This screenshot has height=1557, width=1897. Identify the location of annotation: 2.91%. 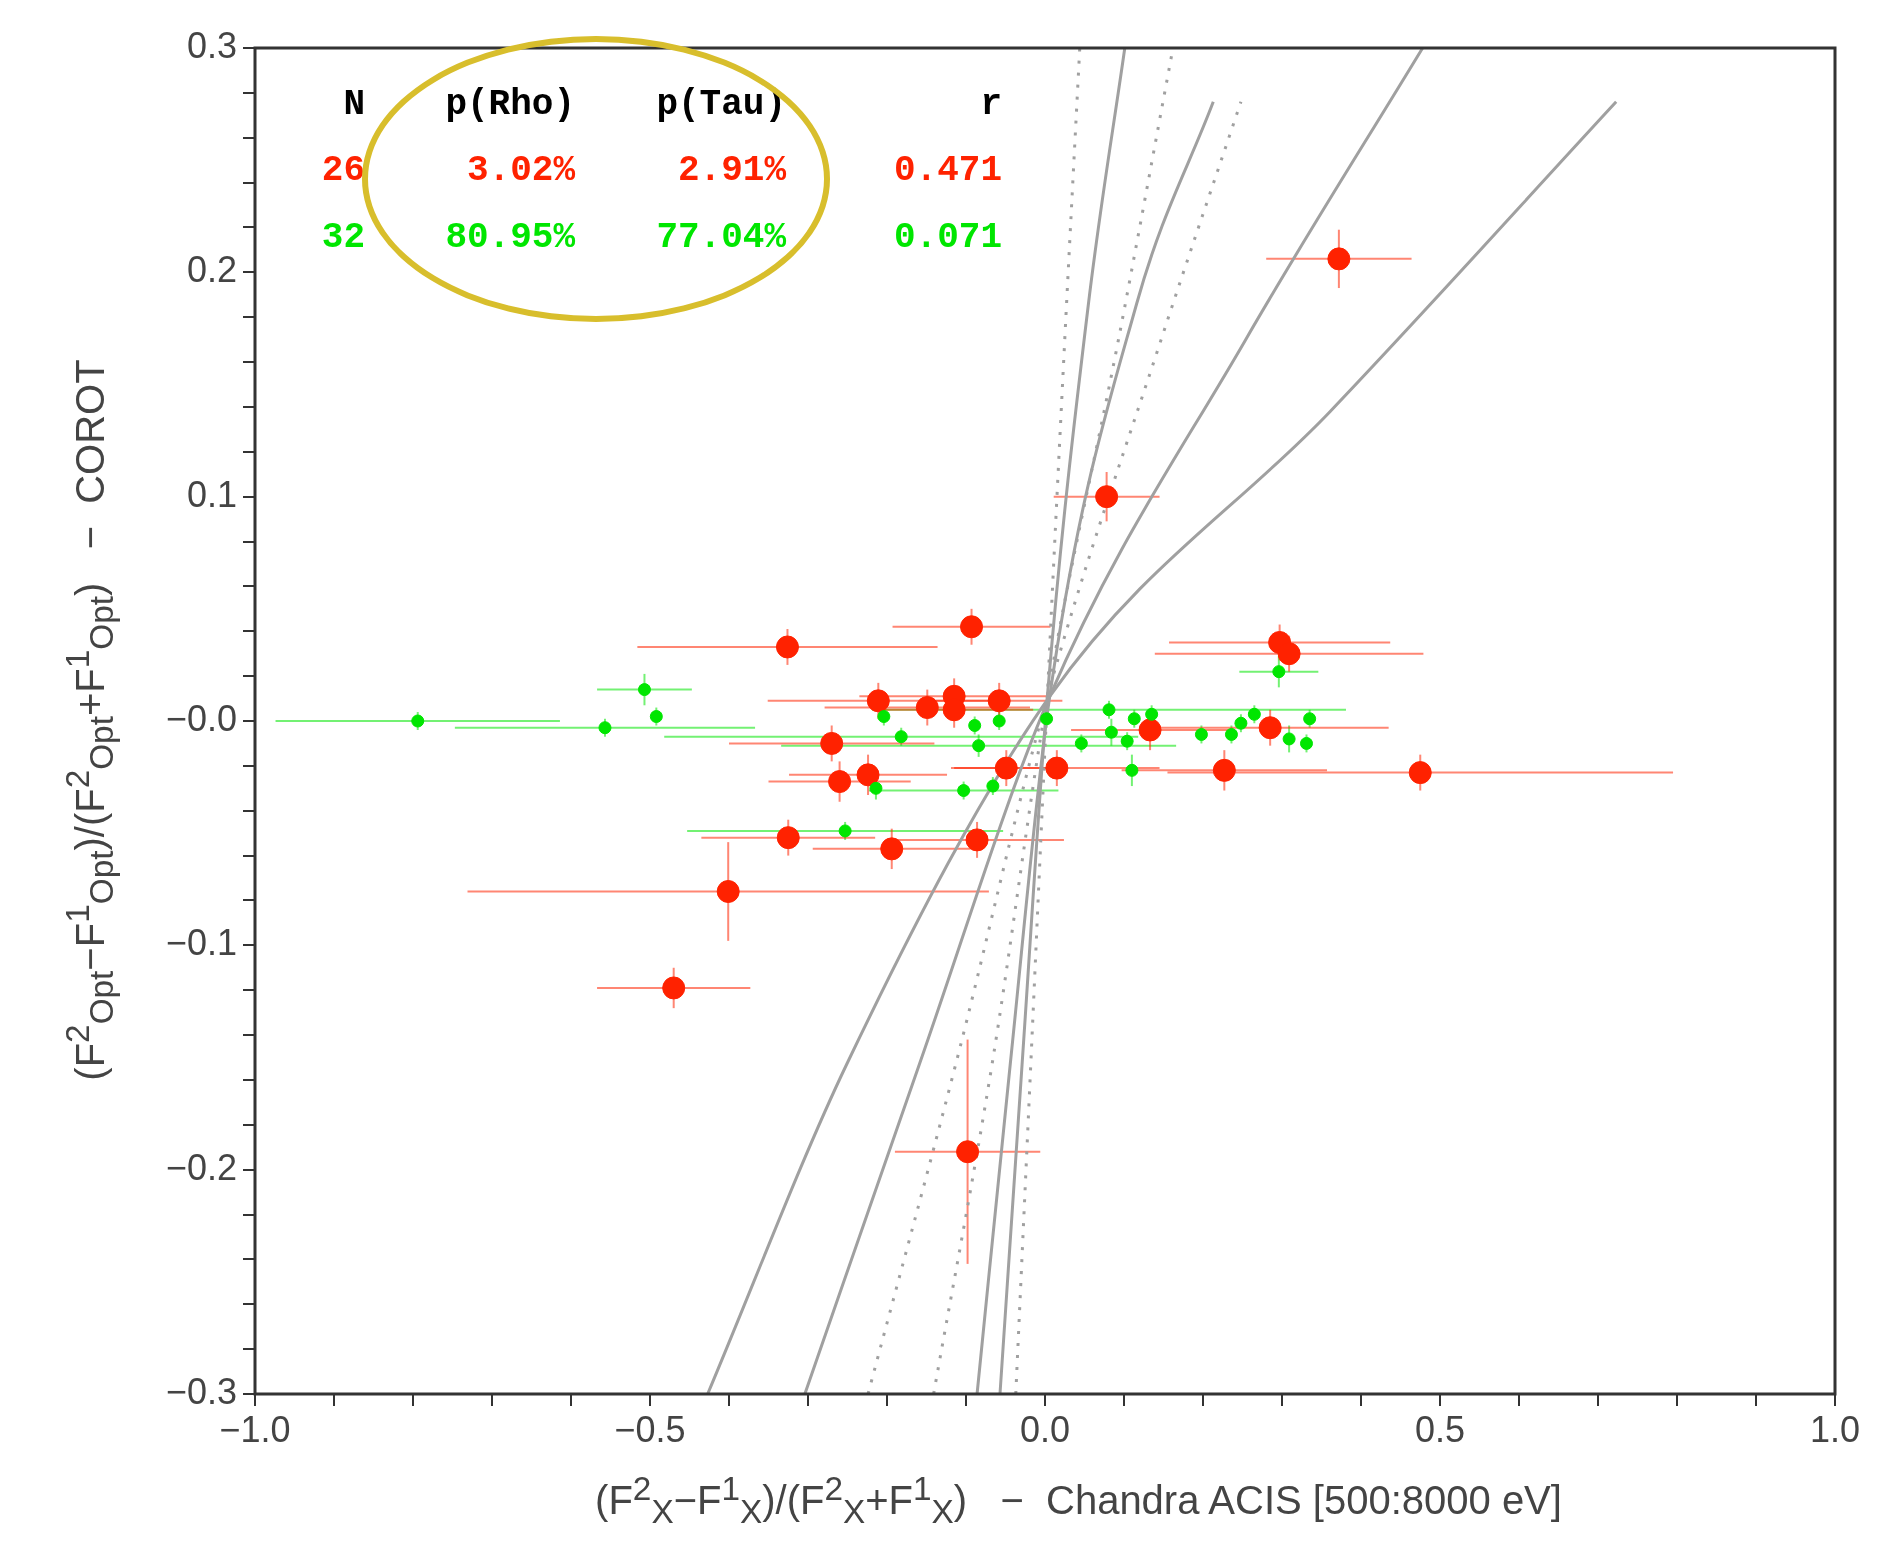
(732, 171).